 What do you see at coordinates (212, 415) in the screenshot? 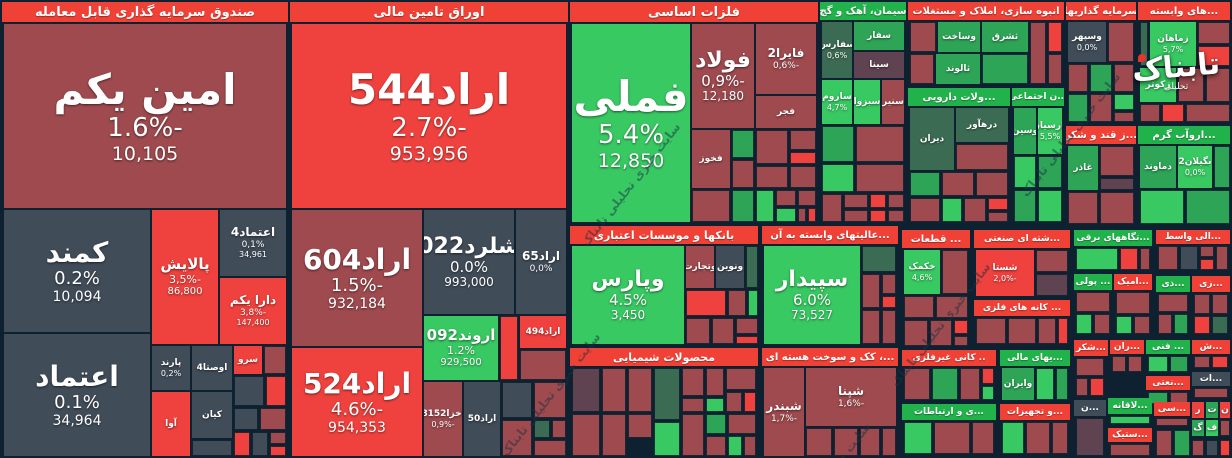
I see `treemap-tile: کیان` at bounding box center [212, 415].